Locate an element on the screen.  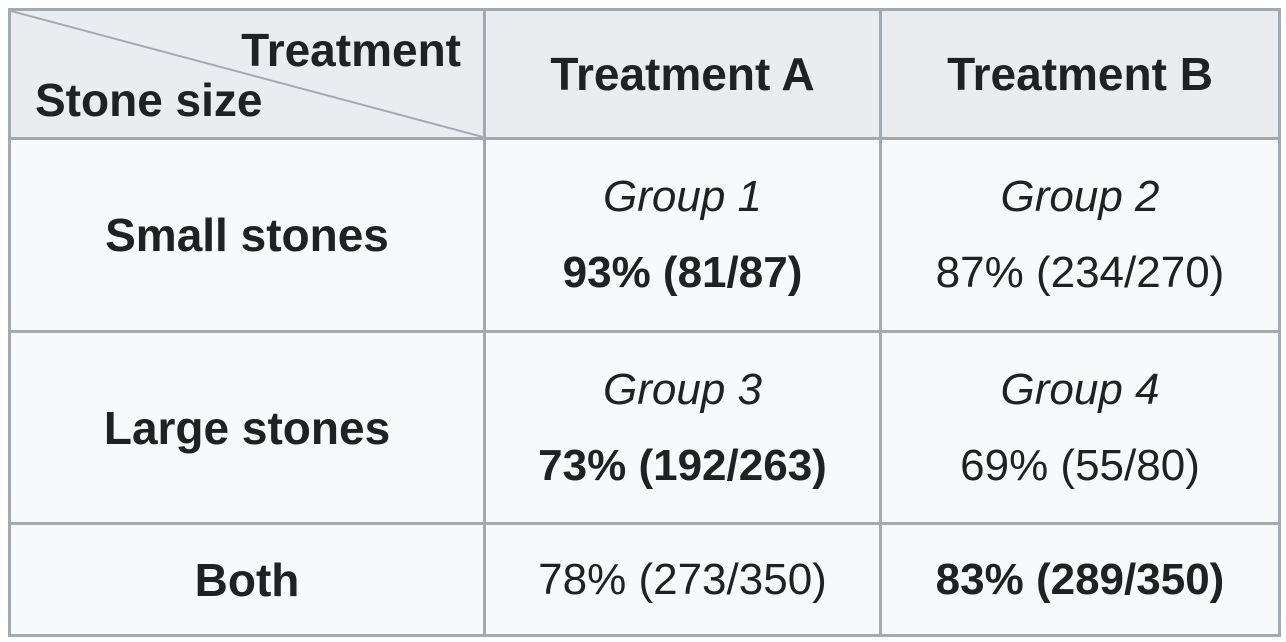
cell-group-4: Group 4 69% (55/80) is located at coordinates (1080, 427).